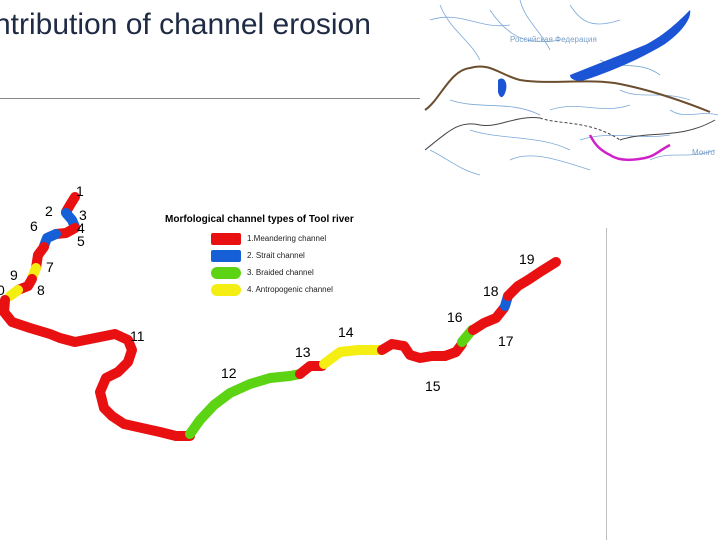 The height and width of the screenshot is (540, 720). What do you see at coordinates (455, 317) in the screenshot?
I see `label-segment-16: 16` at bounding box center [455, 317].